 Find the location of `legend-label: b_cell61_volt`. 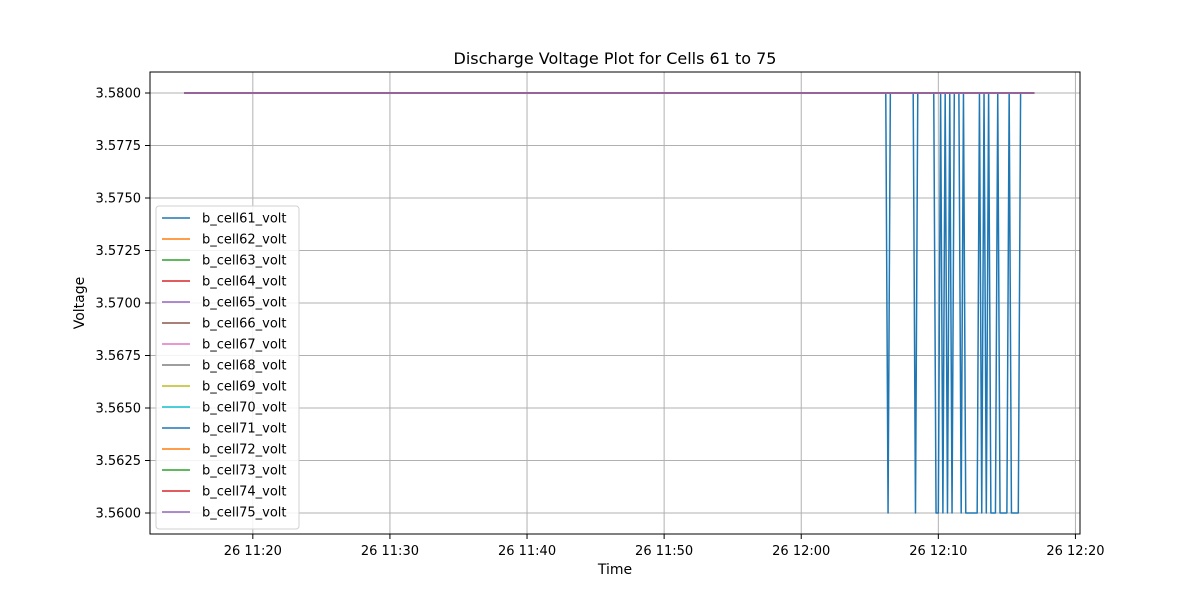

legend-label: b_cell61_volt is located at coordinates (244, 219).